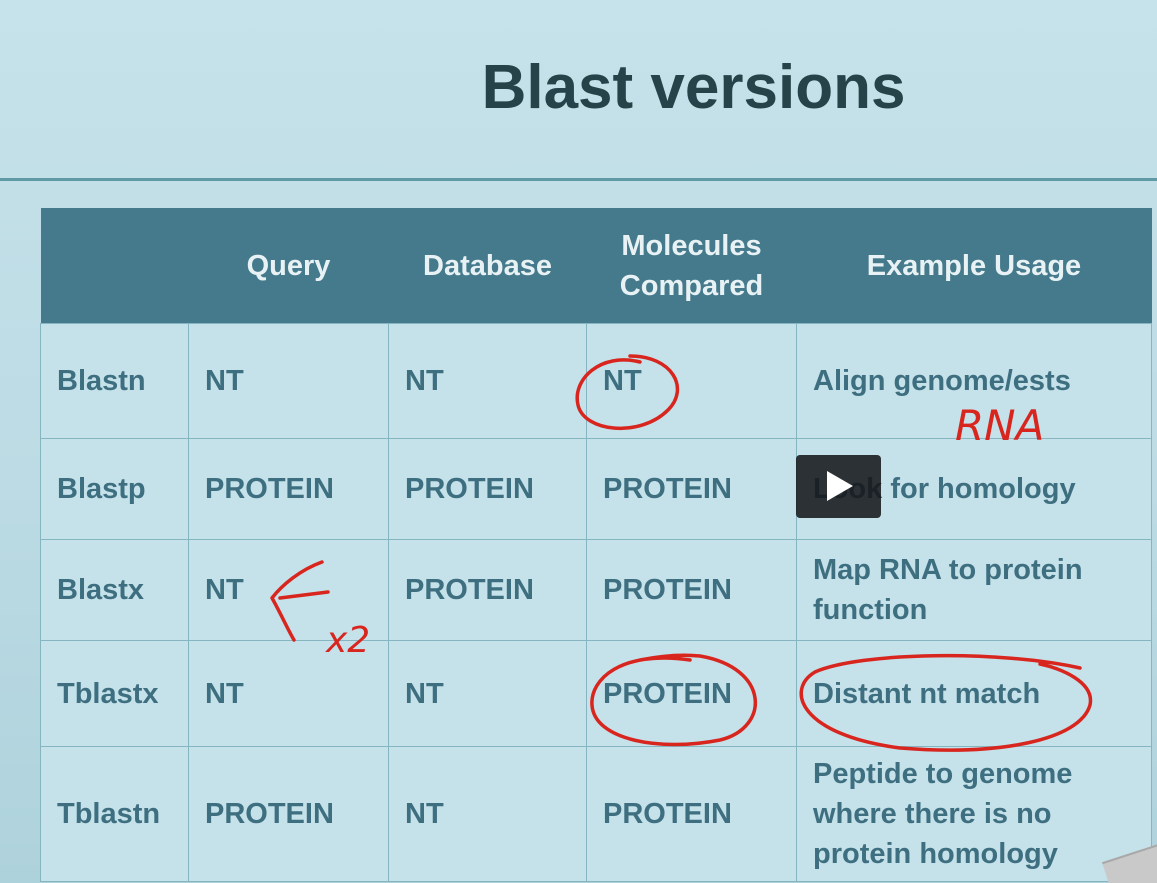 This screenshot has height=883, width=1157. Describe the element at coordinates (114, 381) in the screenshot. I see `cell-program: Blastn` at that location.